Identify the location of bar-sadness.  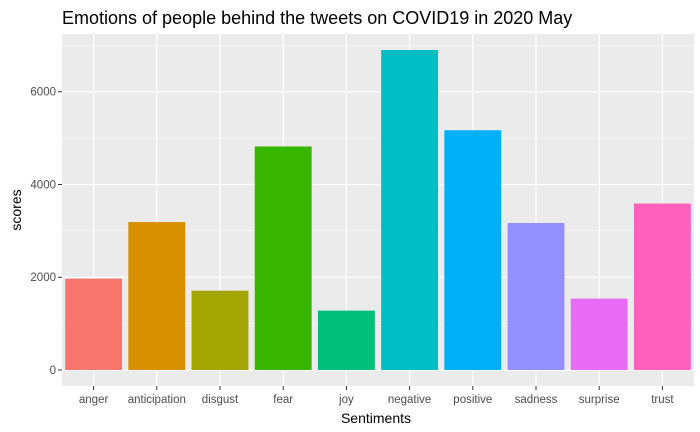
(536, 296).